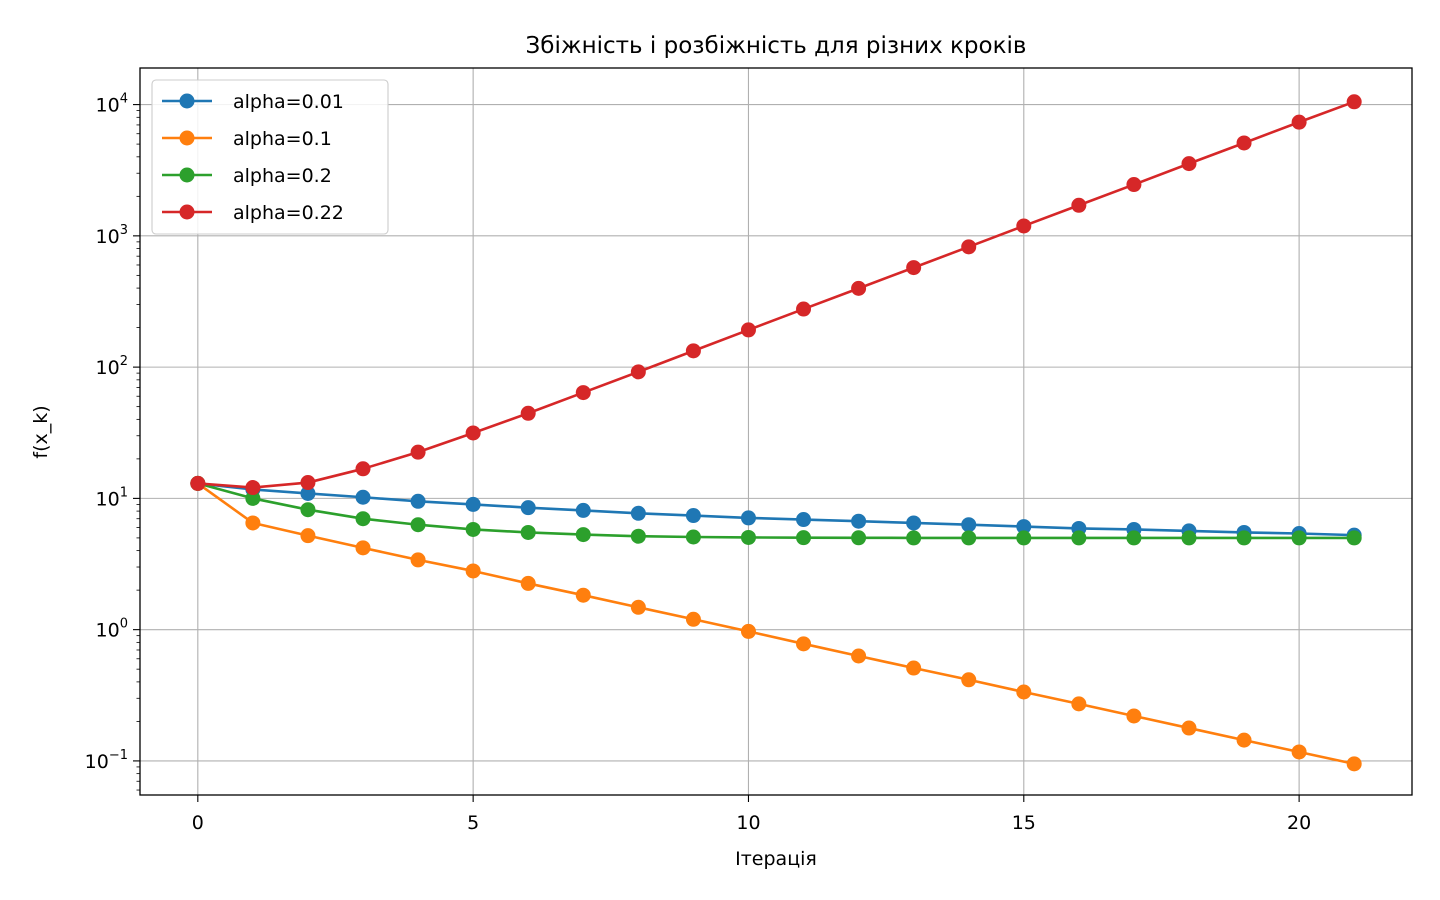  What do you see at coordinates (748, 823) in the screenshot?
I see `x-tick-label: 10` at bounding box center [748, 823].